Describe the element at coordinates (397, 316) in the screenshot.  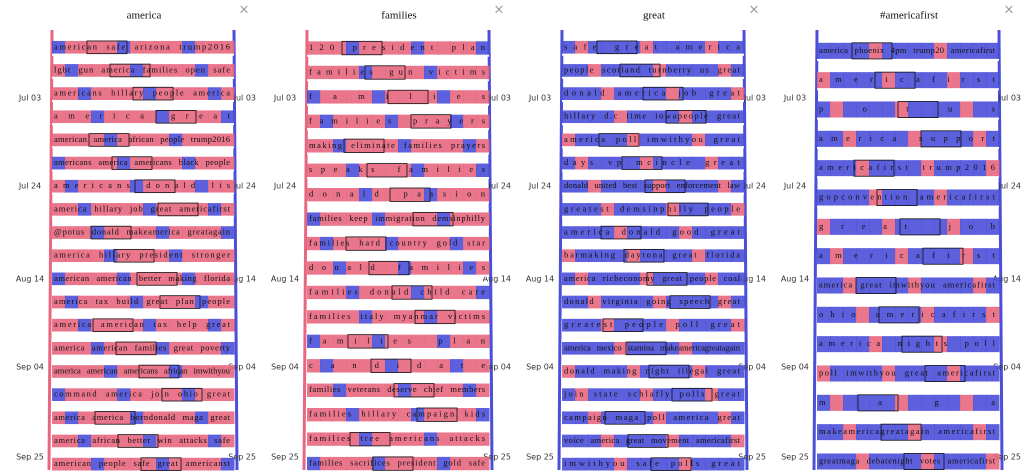
I see `row-words: families italy myanmar victims` at that location.